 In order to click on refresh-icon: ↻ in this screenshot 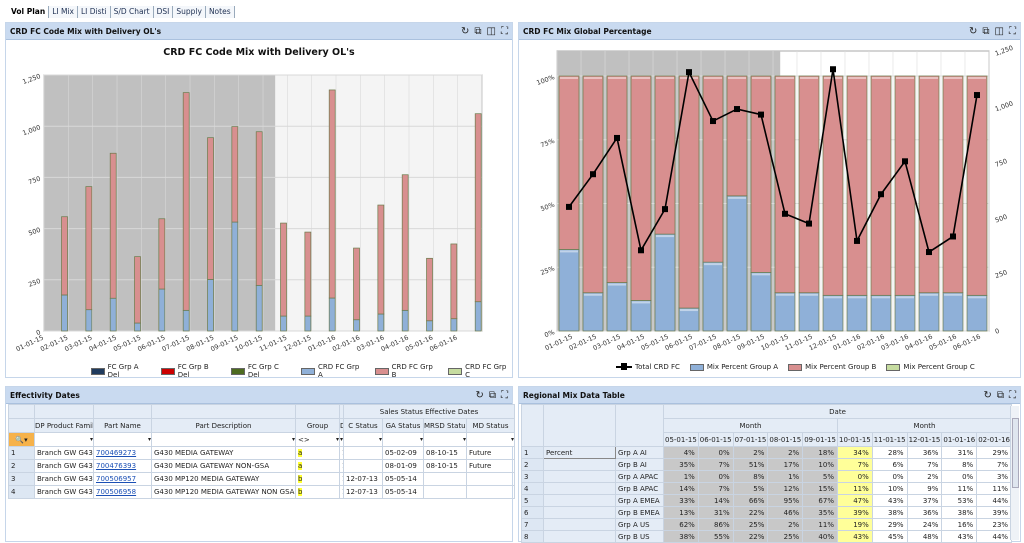, I will do `click(465, 31)`.